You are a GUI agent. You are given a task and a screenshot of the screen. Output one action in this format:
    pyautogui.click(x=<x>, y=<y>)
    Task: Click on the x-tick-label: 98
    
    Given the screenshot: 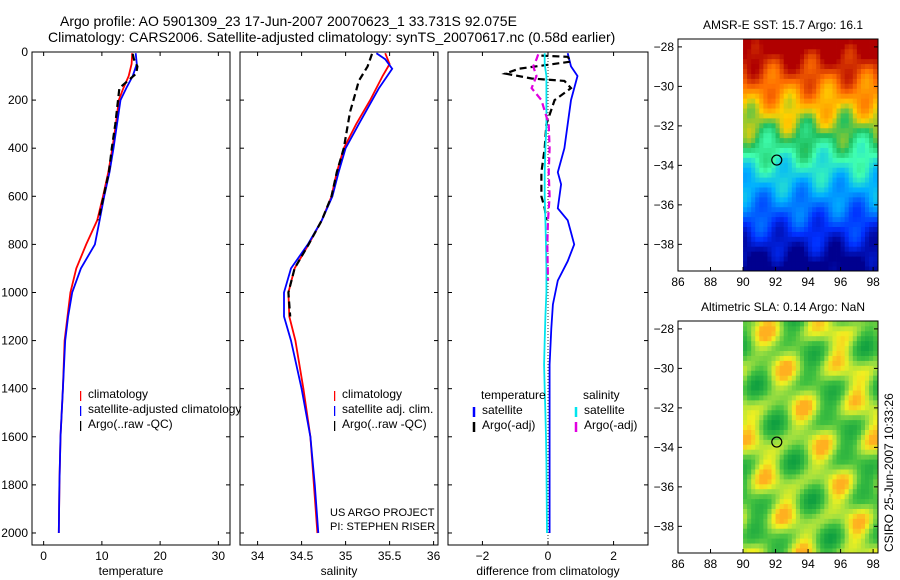 What is the action you would take?
    pyautogui.click(x=873, y=282)
    